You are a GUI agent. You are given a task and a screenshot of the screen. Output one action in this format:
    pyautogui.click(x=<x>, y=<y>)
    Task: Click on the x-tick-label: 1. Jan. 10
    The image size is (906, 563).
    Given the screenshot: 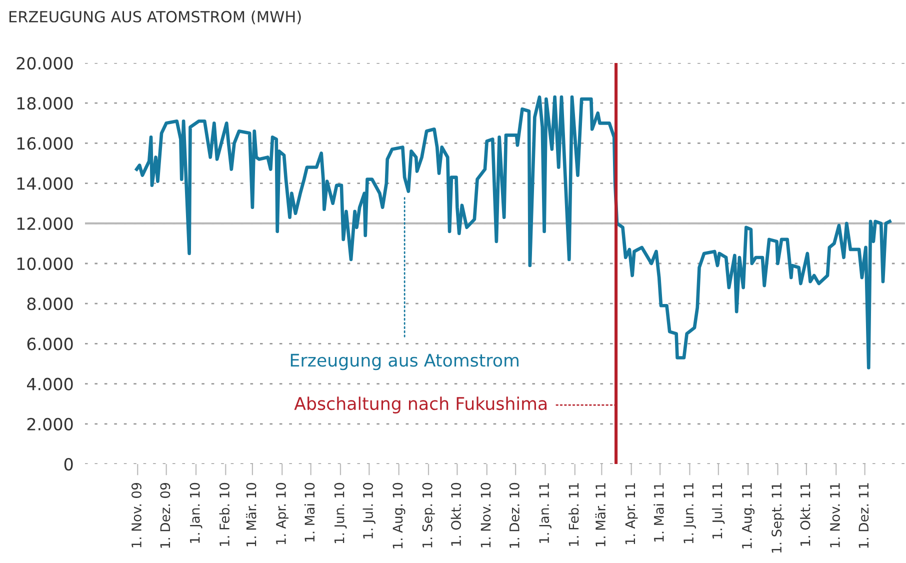 What is the action you would take?
    pyautogui.click(x=196, y=512)
    